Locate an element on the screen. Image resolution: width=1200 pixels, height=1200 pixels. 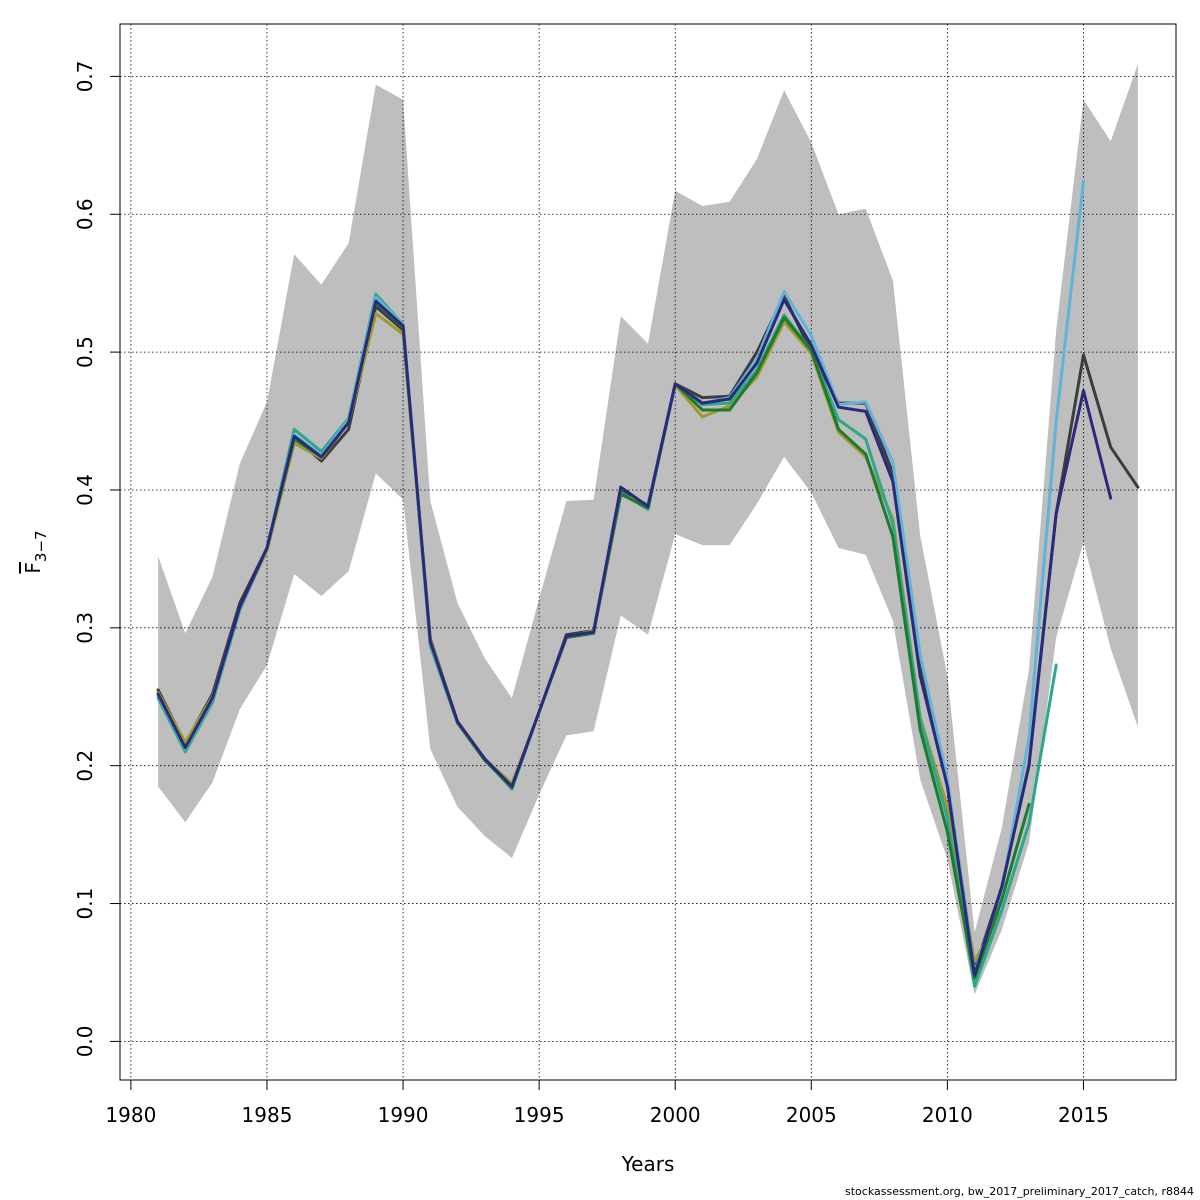
y-axis-title-main: F is located at coordinates (33, 568).